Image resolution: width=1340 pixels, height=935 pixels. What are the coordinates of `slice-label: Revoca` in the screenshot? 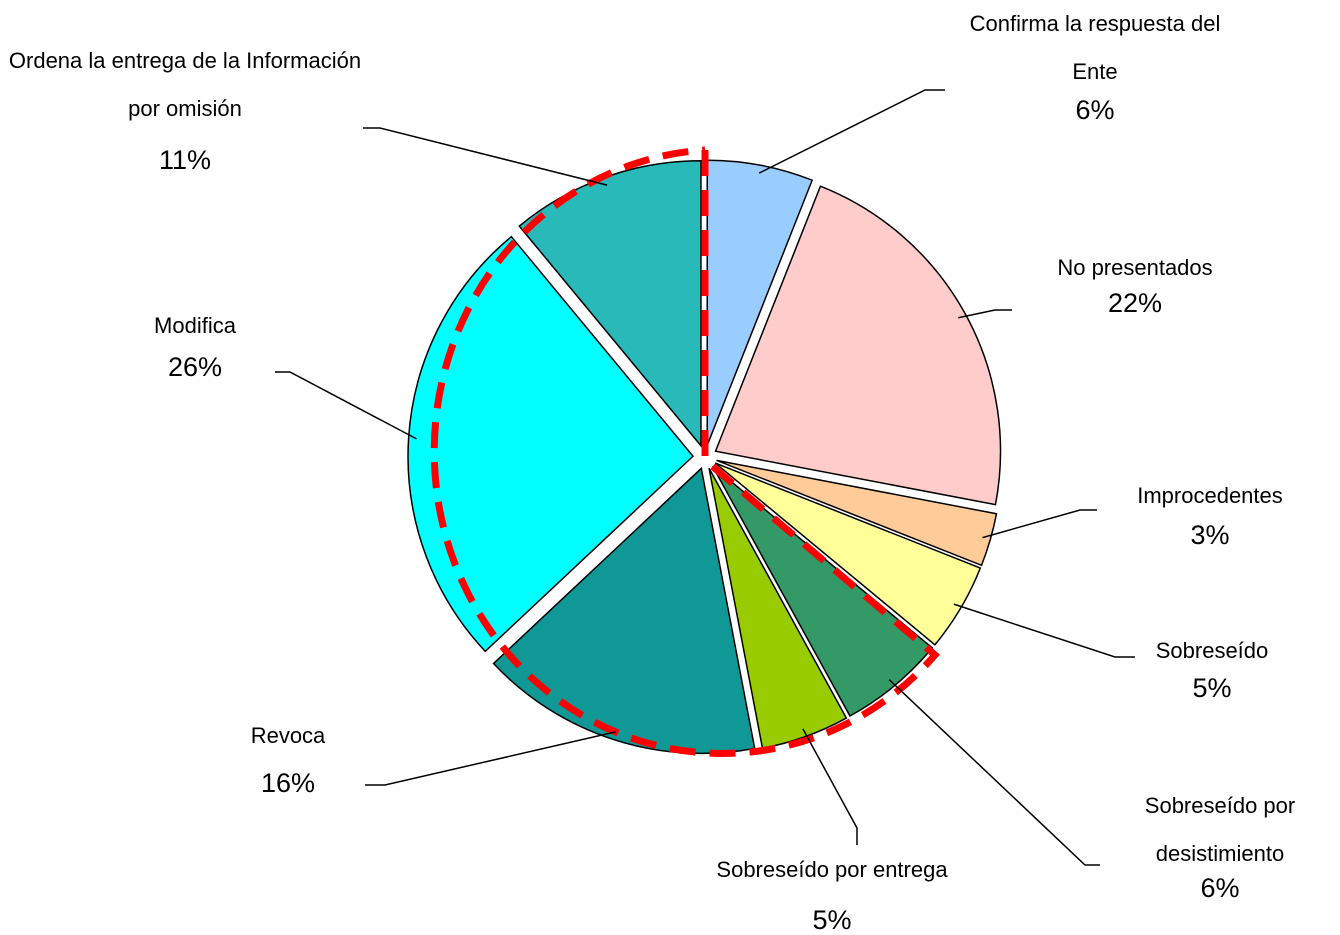 It's located at (288, 735).